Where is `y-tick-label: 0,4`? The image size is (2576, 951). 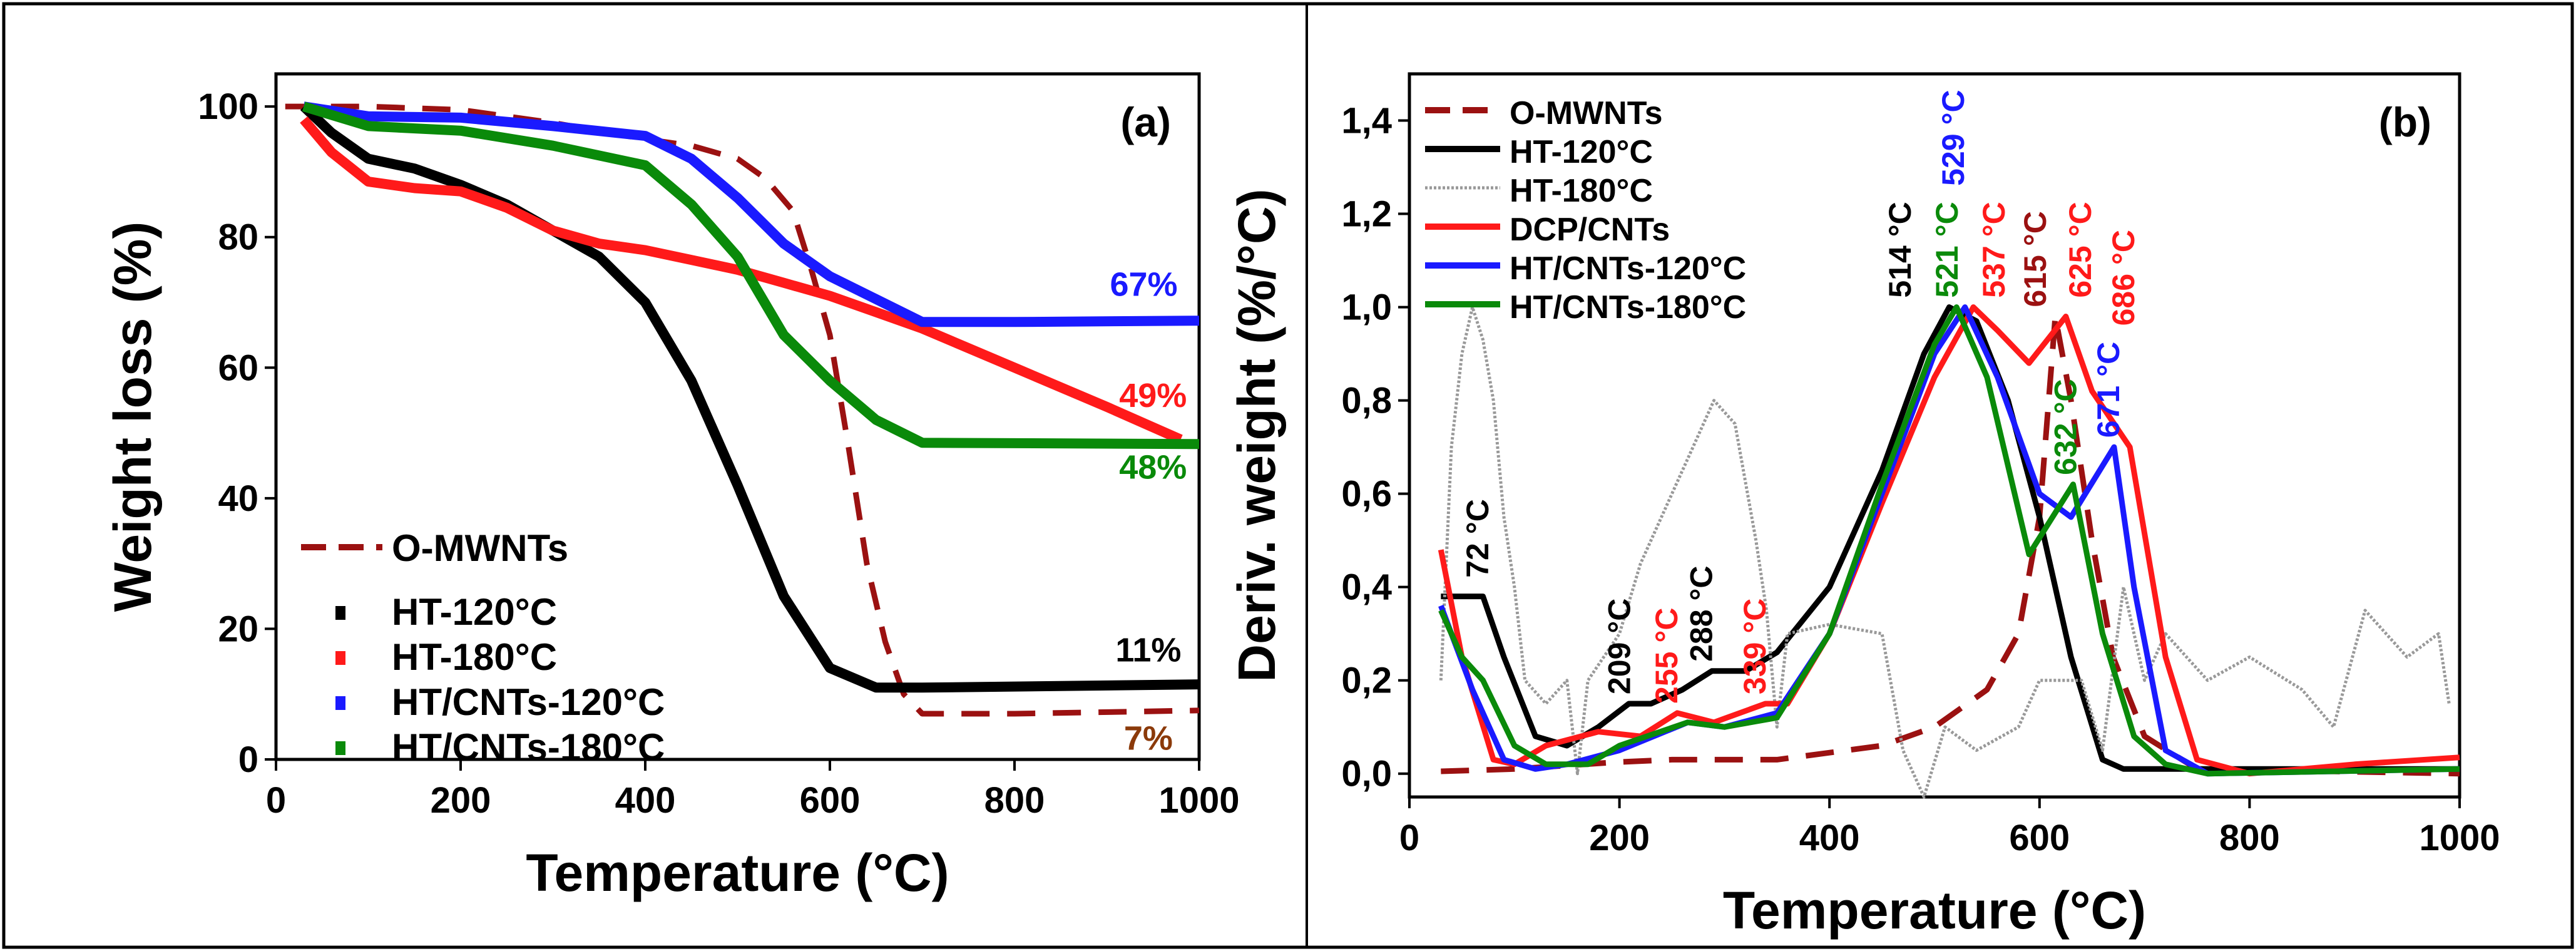 y-tick-label: 0,4 is located at coordinates (1366, 587).